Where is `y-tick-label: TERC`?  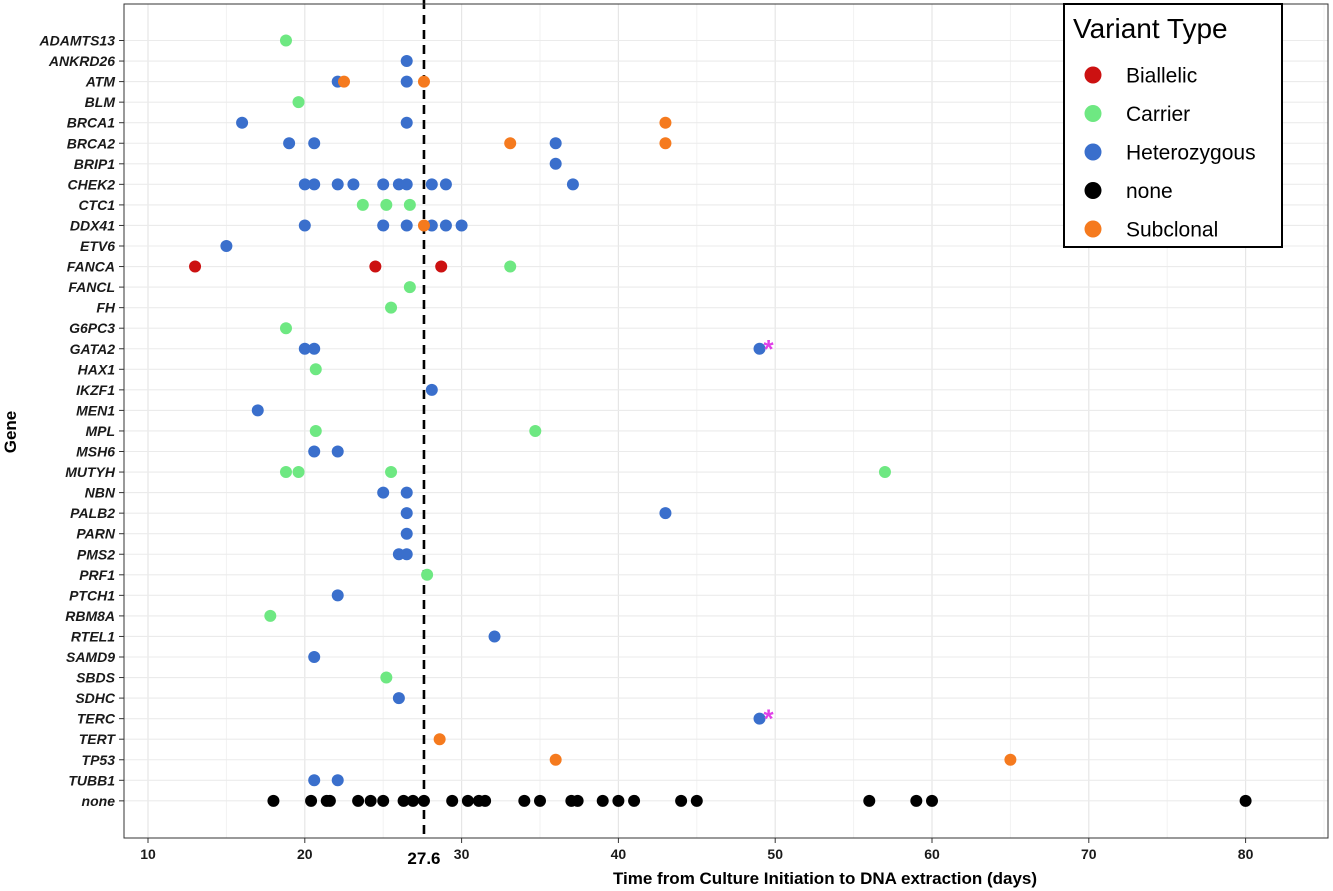 y-tick-label: TERC is located at coordinates (96, 719).